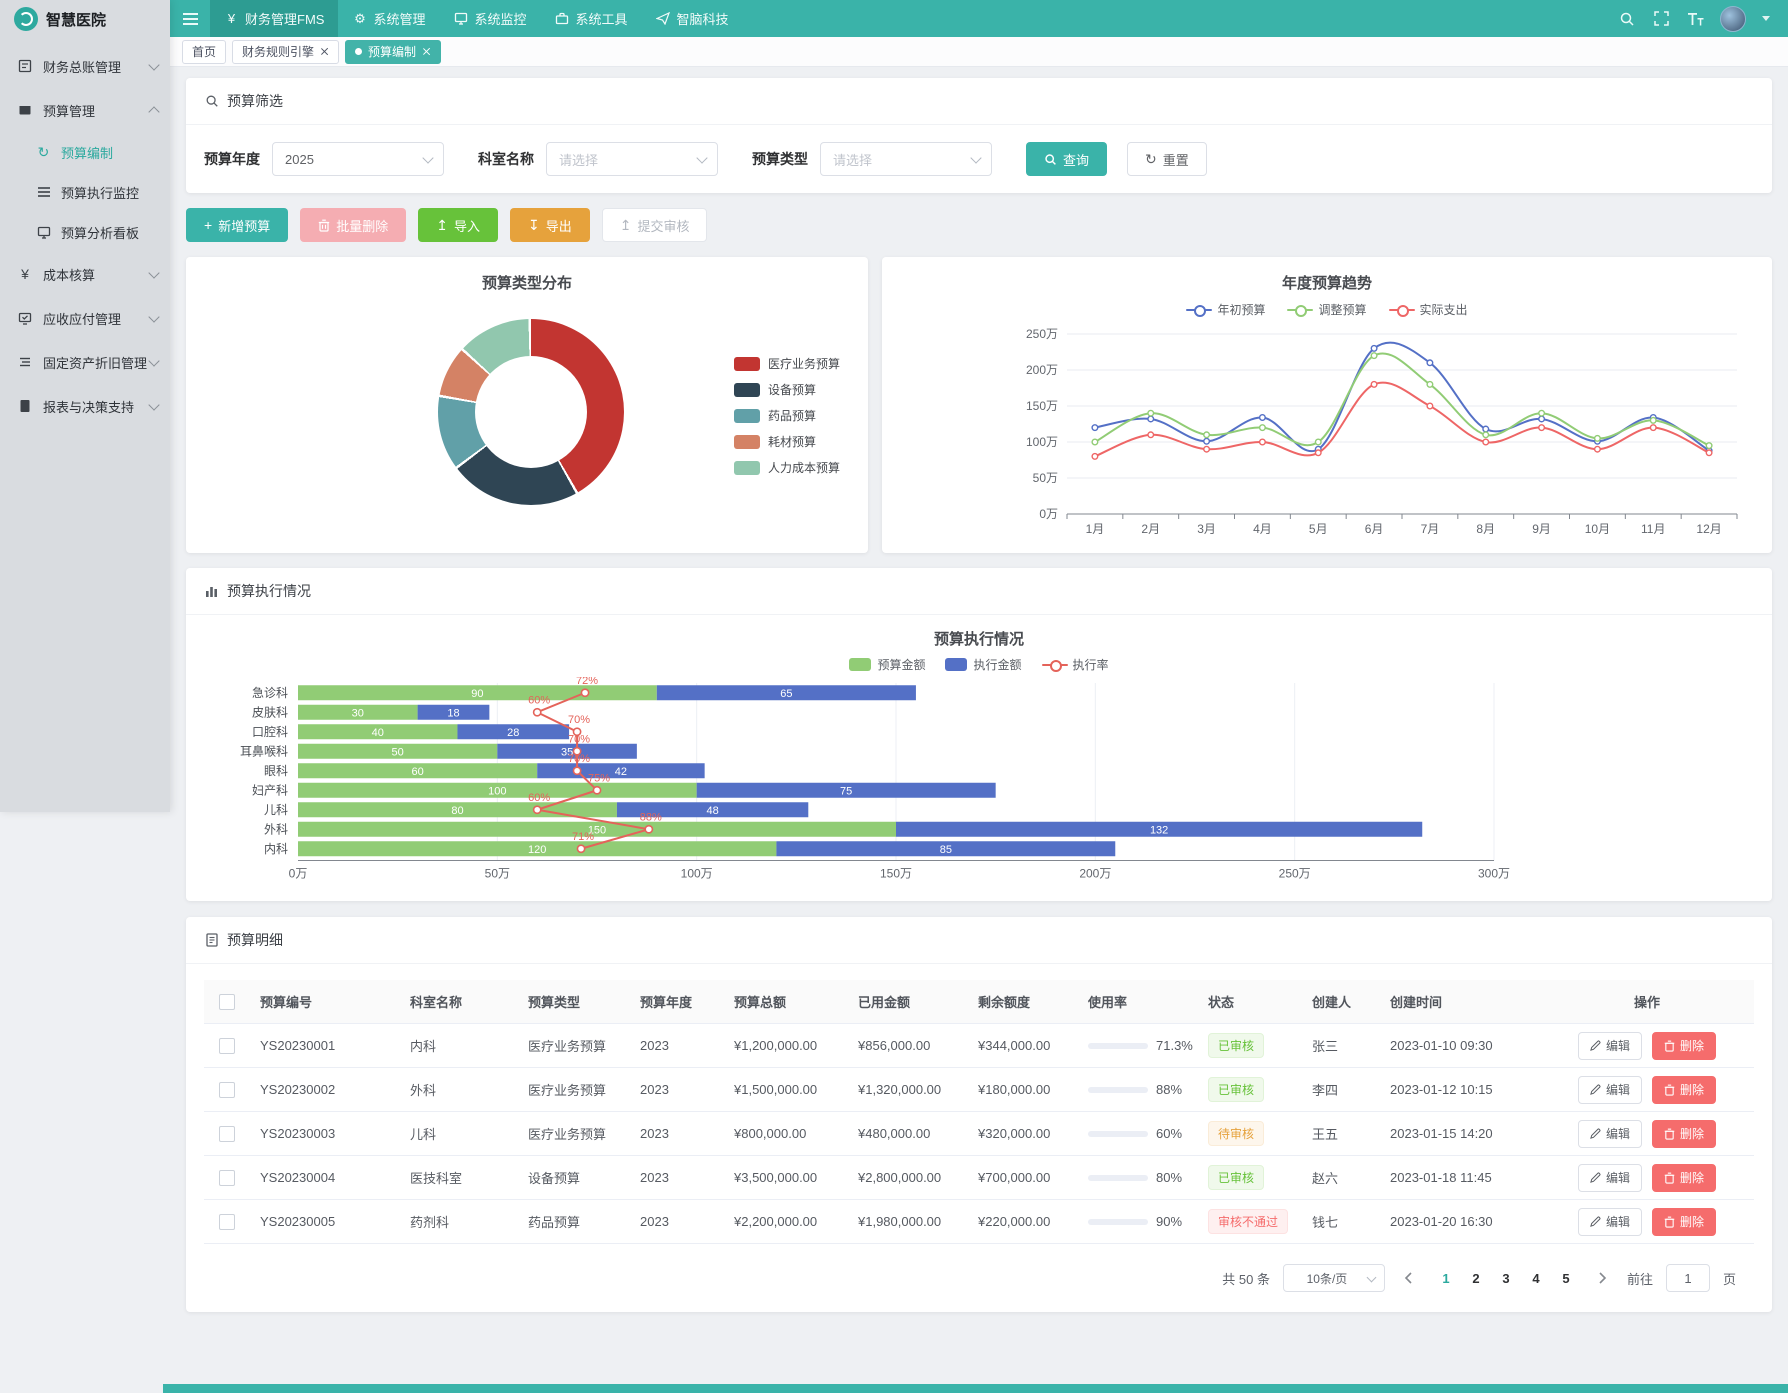 This screenshot has width=1788, height=1393. What do you see at coordinates (85, 19) in the screenshot?
I see `app-logo: 智慧医院` at bounding box center [85, 19].